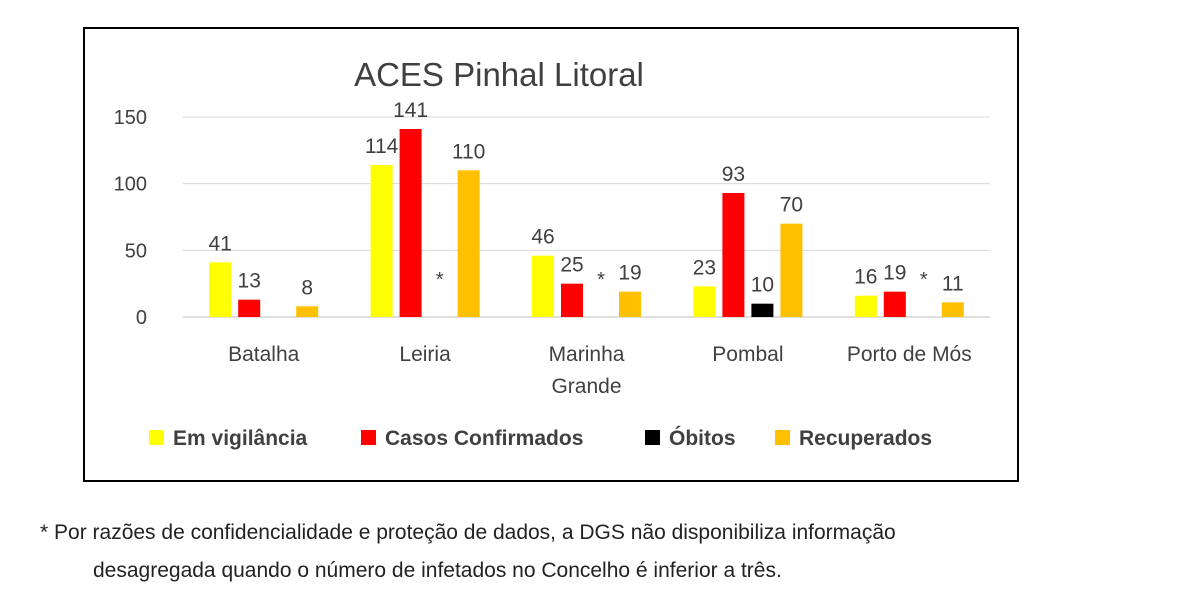  I want to click on x-category-label: Grande, so click(586, 386).